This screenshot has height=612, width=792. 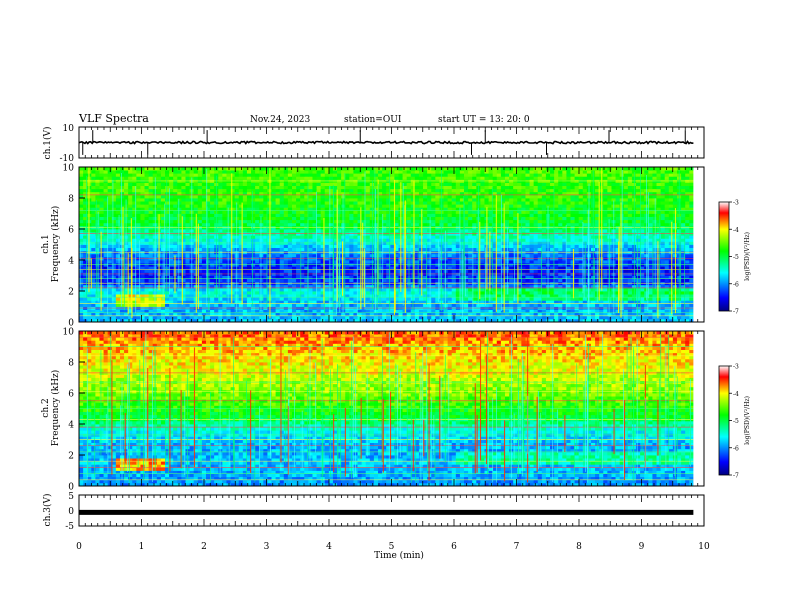 What do you see at coordinates (74, 410) in the screenshot?
I see `ch2-spectrogram-yticks: 0 2 4 6 8 10` at bounding box center [74, 410].